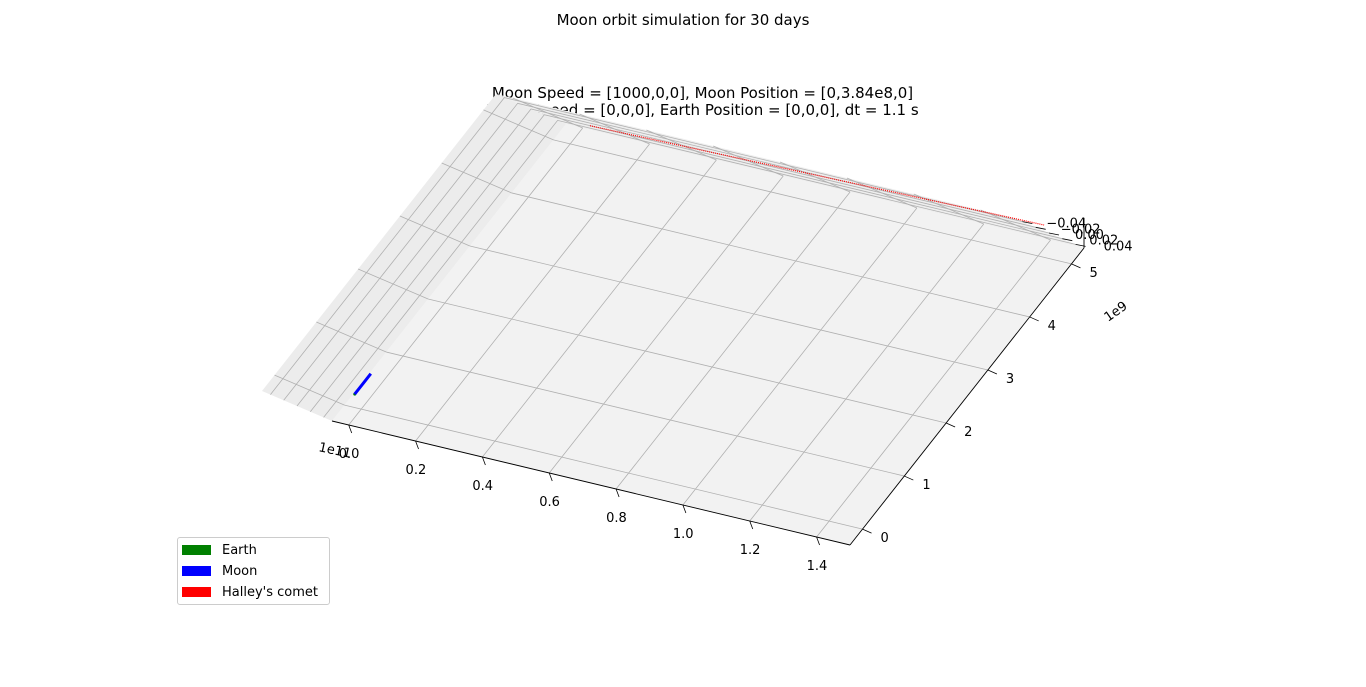 This screenshot has width=1366, height=687. I want to click on legend: Earth Moon Halley's comet, so click(253, 571).